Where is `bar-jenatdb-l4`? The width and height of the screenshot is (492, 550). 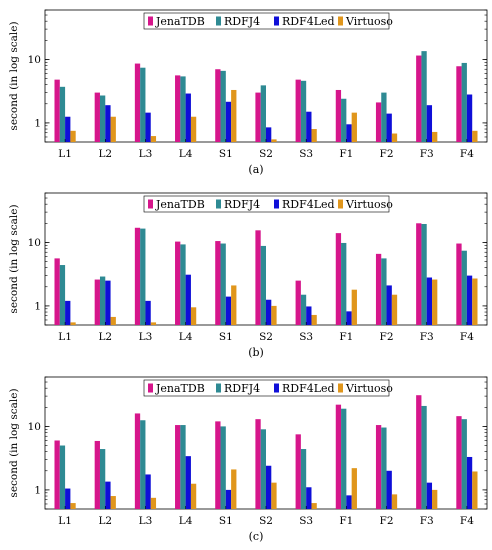 bar-jenatdb-l4 is located at coordinates (178, 467).